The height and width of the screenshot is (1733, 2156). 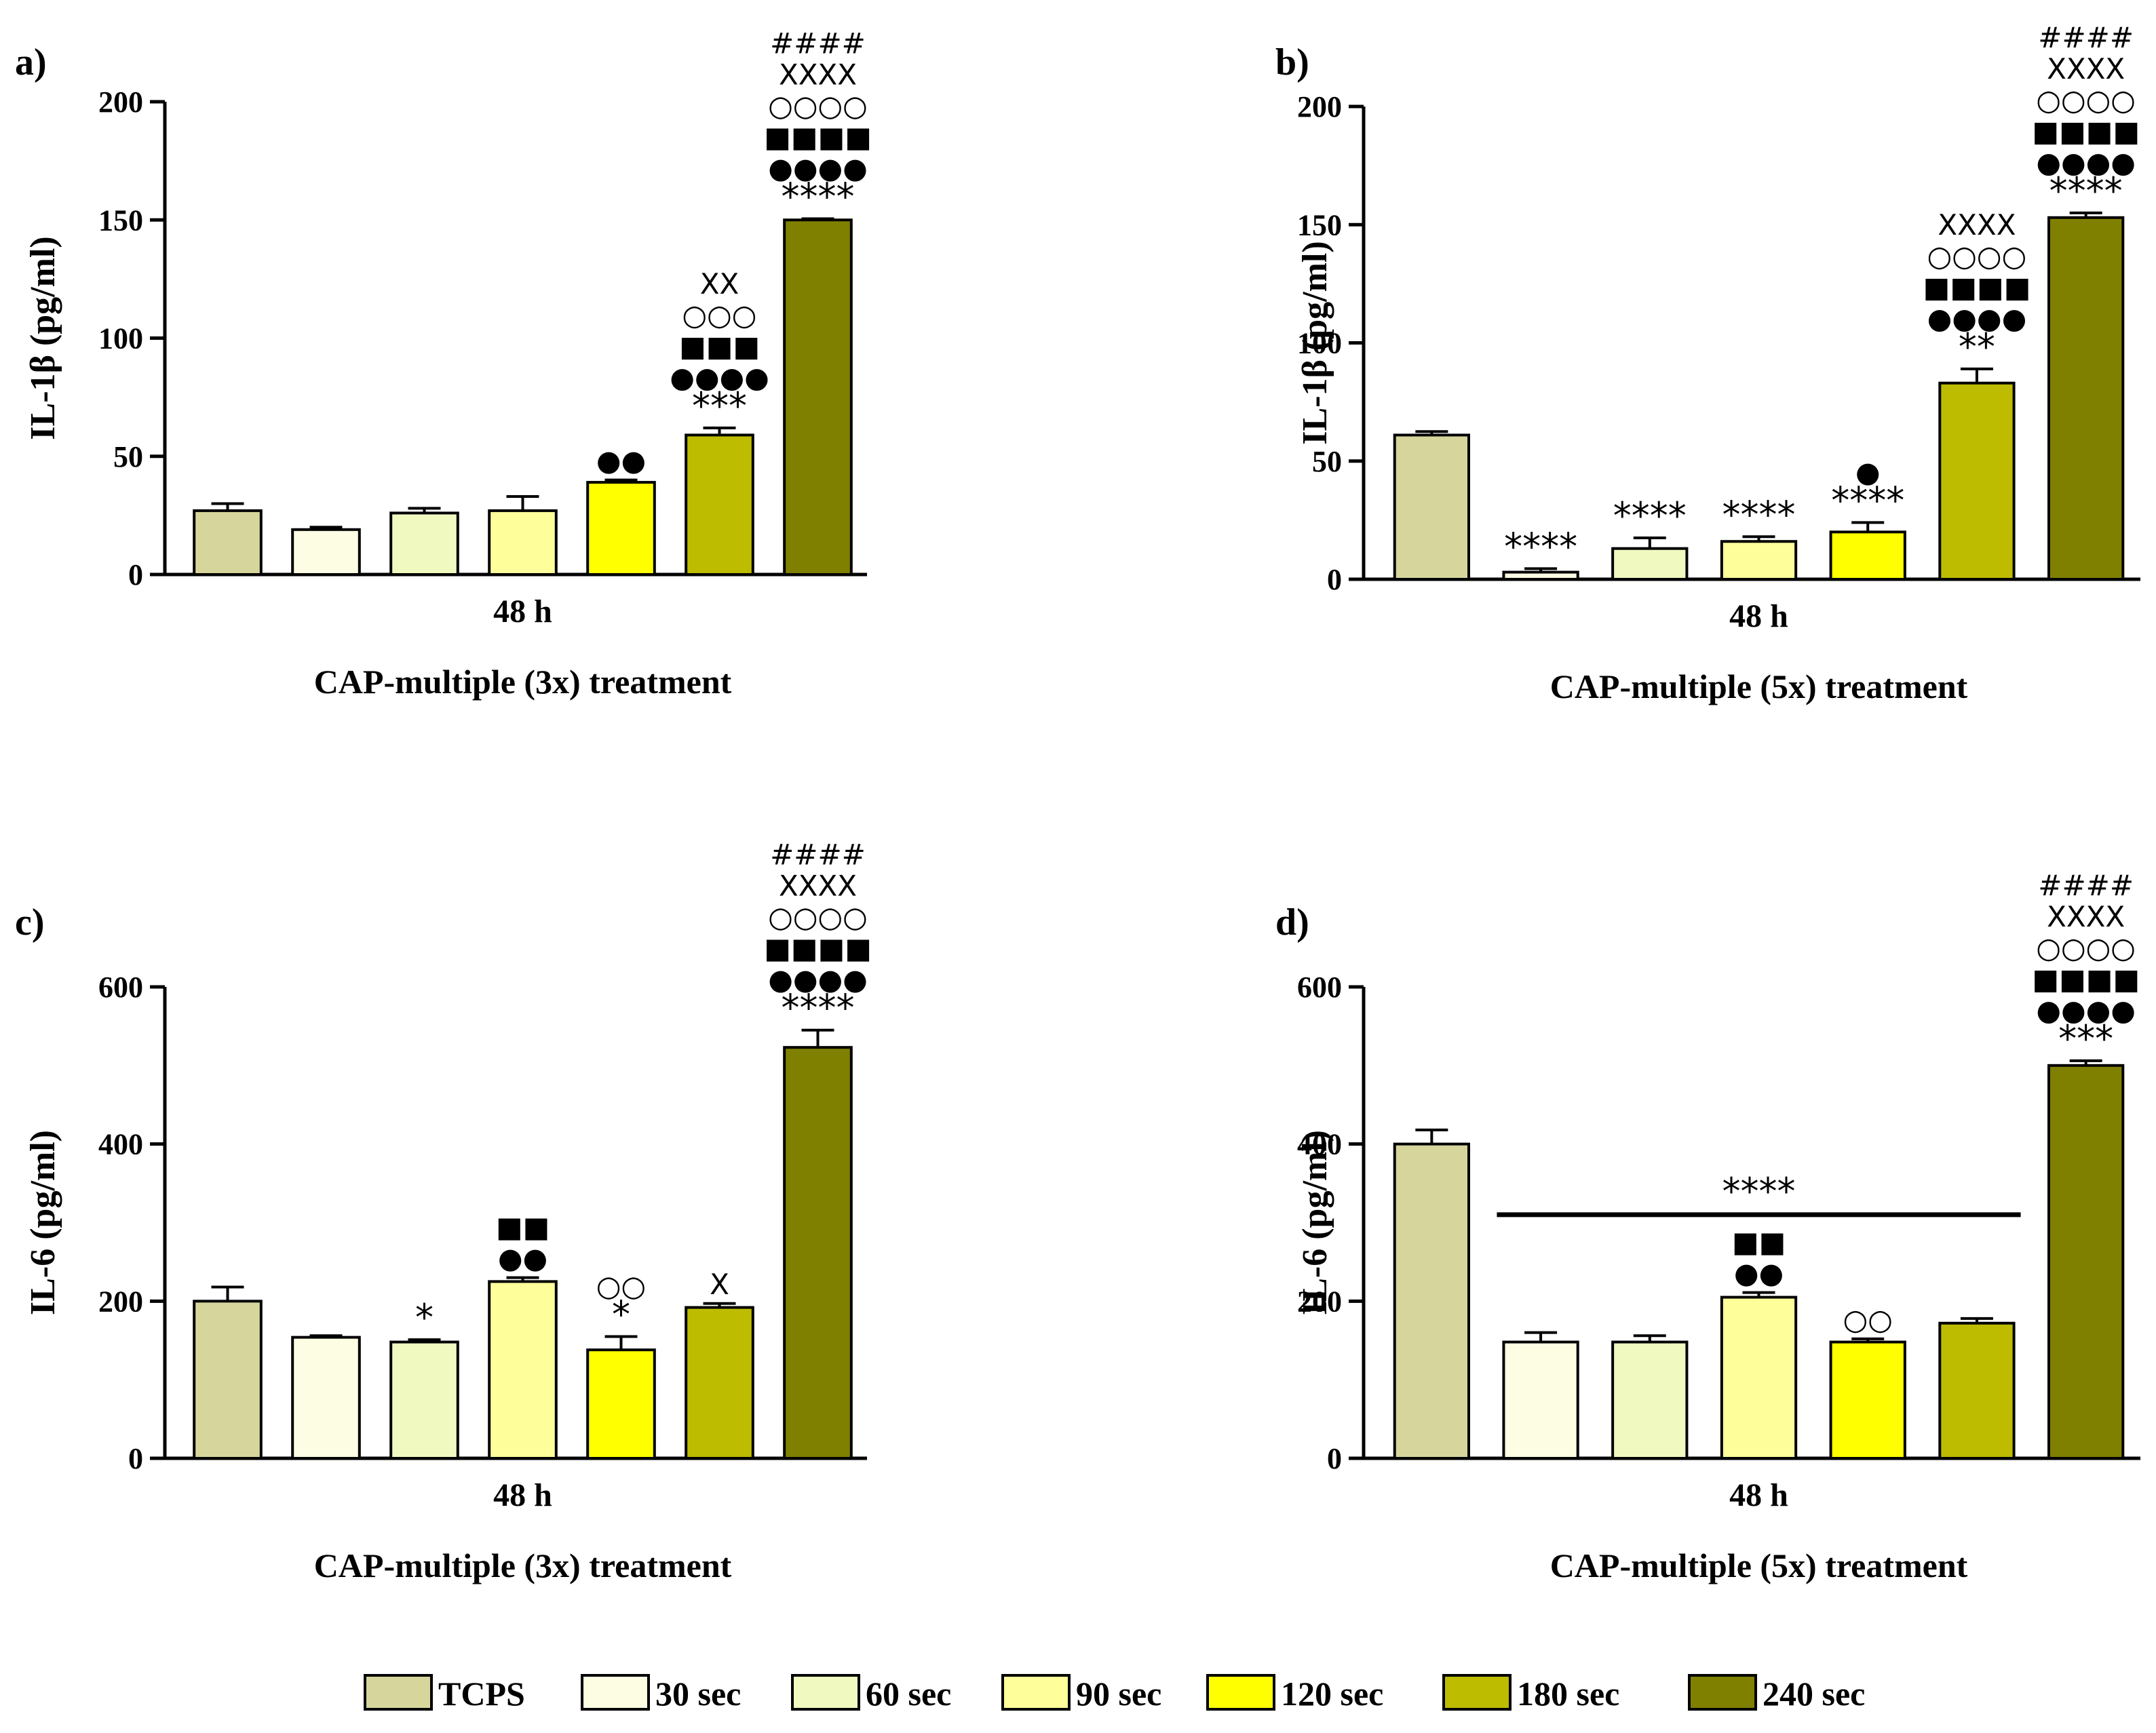 What do you see at coordinates (698, 1694) in the screenshot?
I see `legend-label: 30 sec` at bounding box center [698, 1694].